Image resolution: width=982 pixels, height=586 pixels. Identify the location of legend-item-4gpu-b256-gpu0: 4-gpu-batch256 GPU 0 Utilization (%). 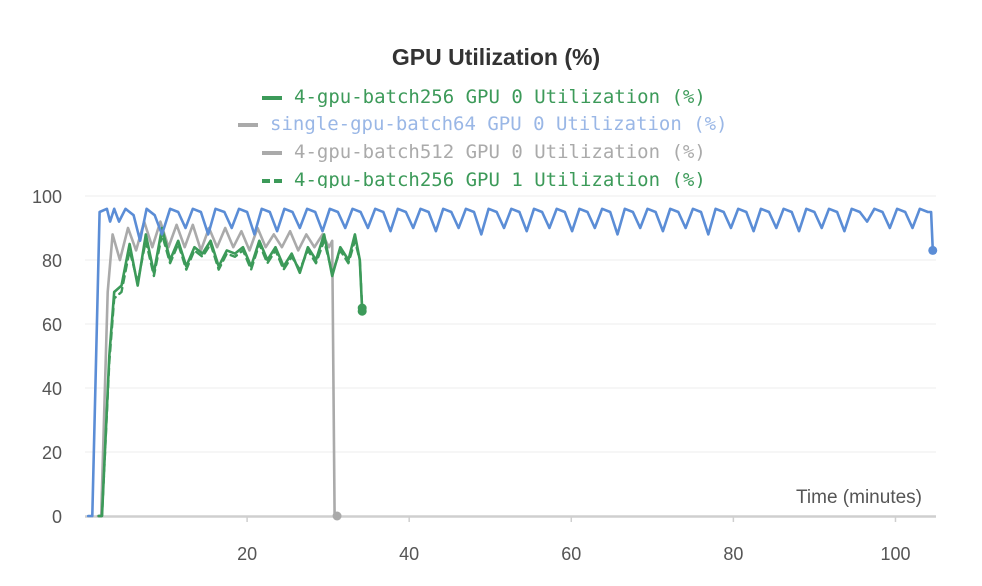
(484, 97).